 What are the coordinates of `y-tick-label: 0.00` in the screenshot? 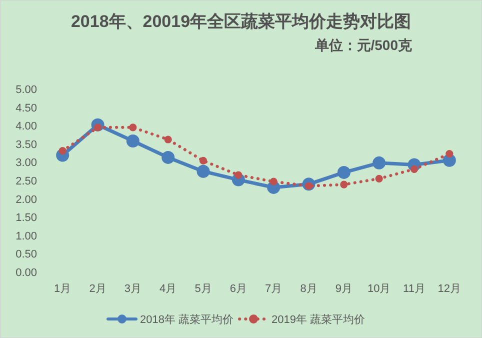 It's located at (26, 273).